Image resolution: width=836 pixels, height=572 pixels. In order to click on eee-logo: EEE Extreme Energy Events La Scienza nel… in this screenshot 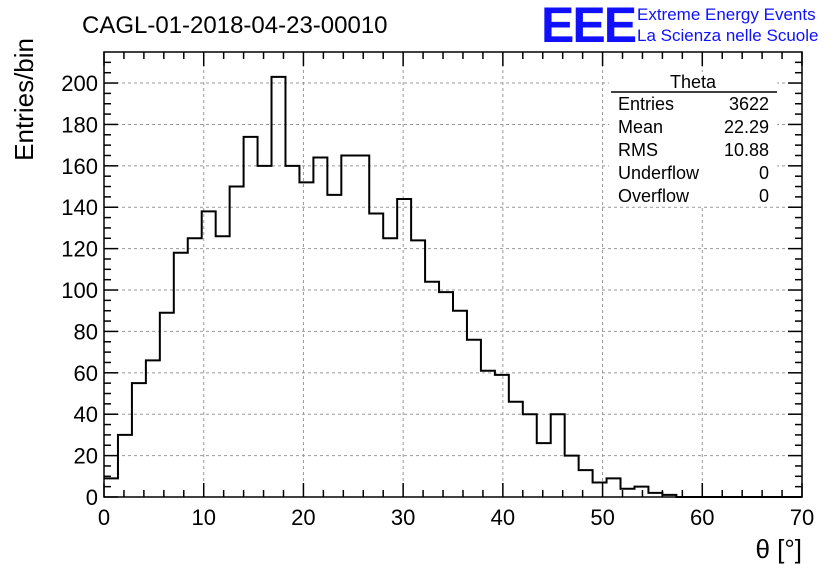, I will do `click(679, 26)`.